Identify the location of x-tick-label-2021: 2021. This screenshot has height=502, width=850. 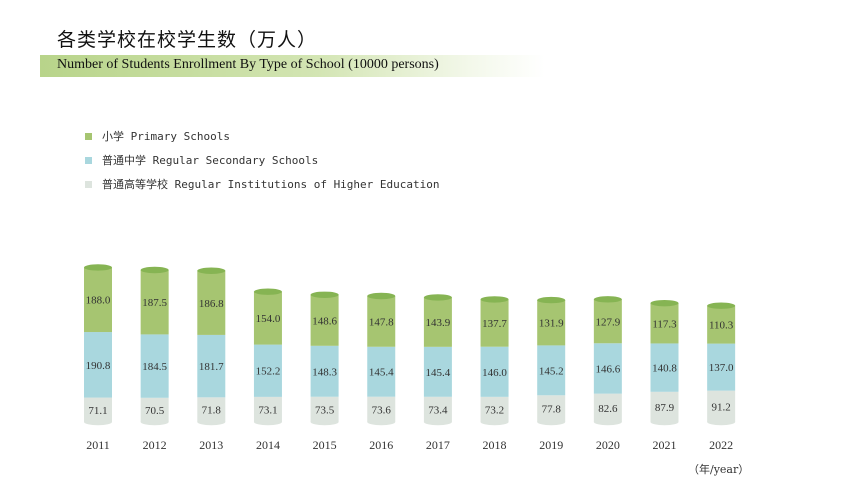
(665, 445).